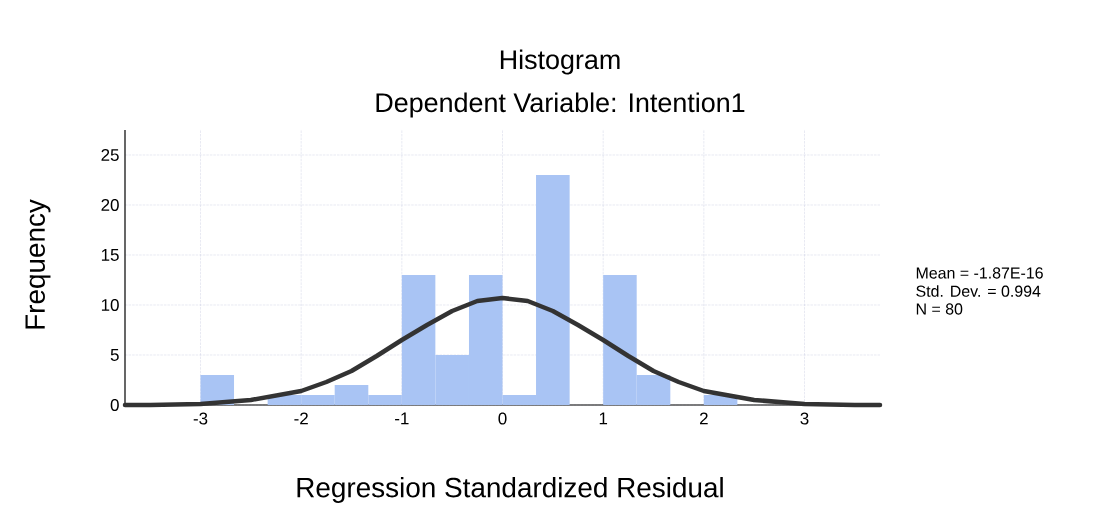 The width and height of the screenshot is (1103, 527). Describe the element at coordinates (402, 418) in the screenshot. I see `x-tick-label: -1` at that location.